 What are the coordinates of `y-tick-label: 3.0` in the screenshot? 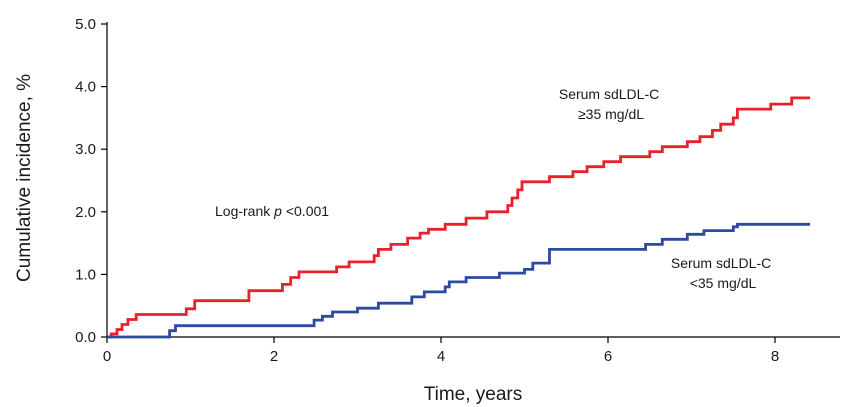 It's located at (85, 149).